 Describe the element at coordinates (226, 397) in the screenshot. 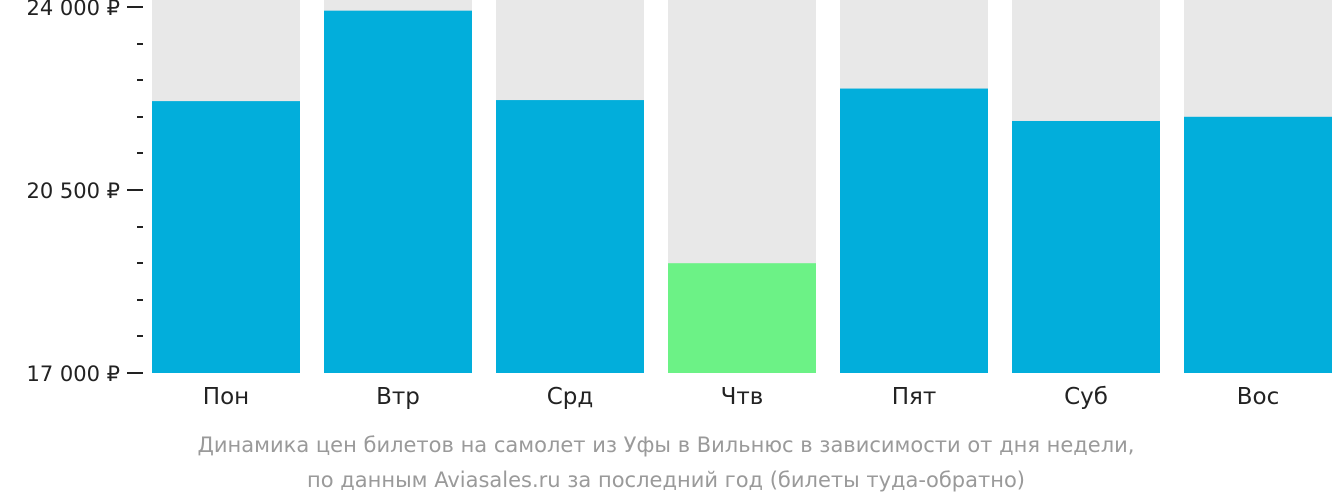

I see `x-tick-label: Пон` at that location.